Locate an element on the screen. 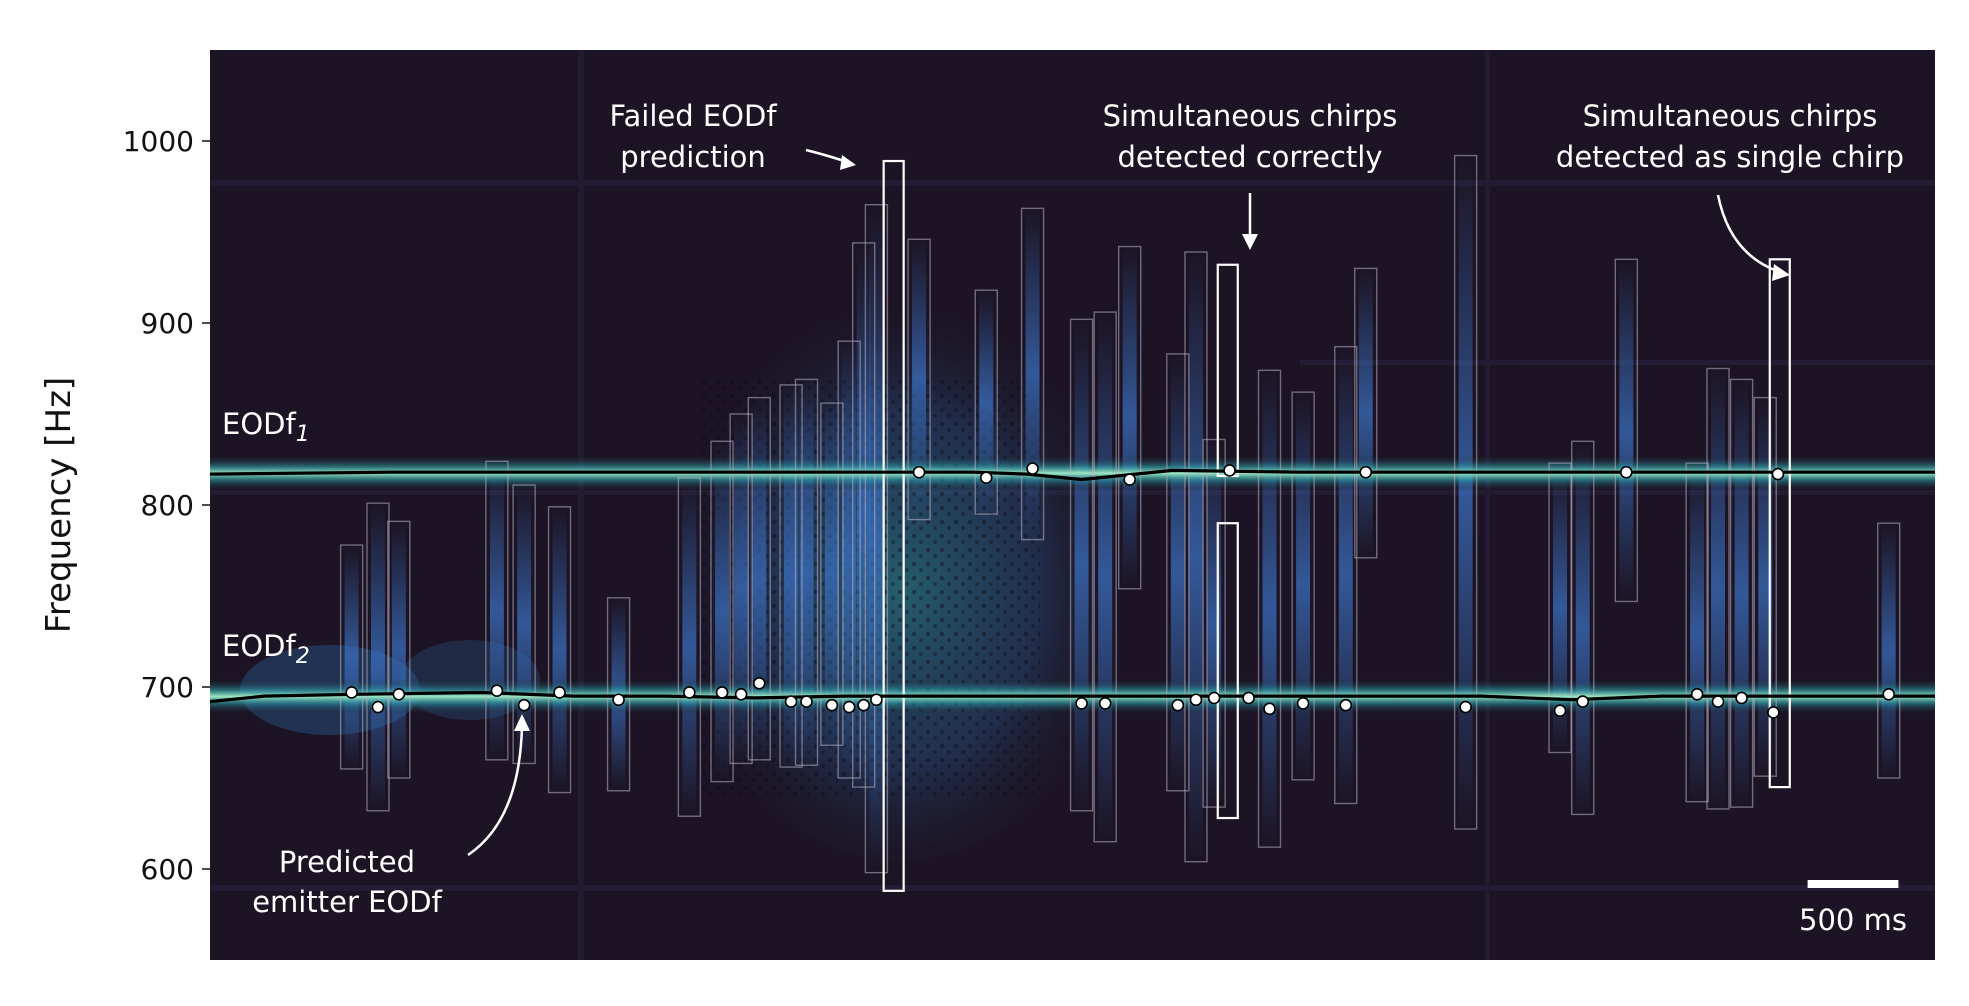  annotation-failed-prediction: Failed EODf prediction is located at coordinates (732, 136).